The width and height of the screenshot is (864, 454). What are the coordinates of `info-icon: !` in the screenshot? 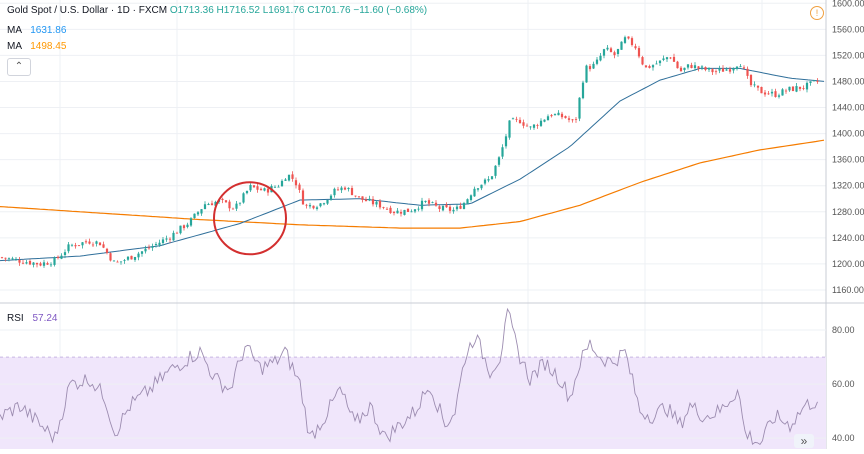 It's located at (817, 13).